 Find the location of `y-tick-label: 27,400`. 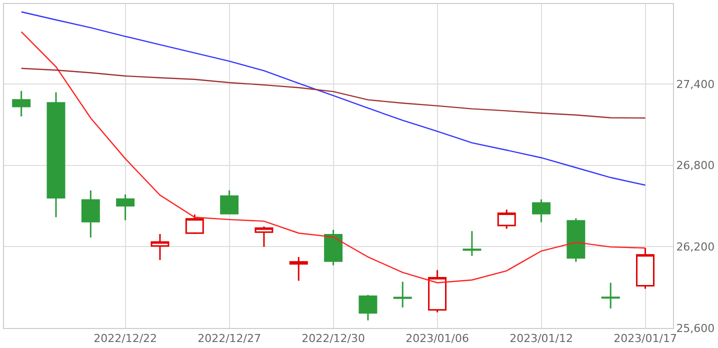

y-tick-label: 27,400 is located at coordinates (695, 84).